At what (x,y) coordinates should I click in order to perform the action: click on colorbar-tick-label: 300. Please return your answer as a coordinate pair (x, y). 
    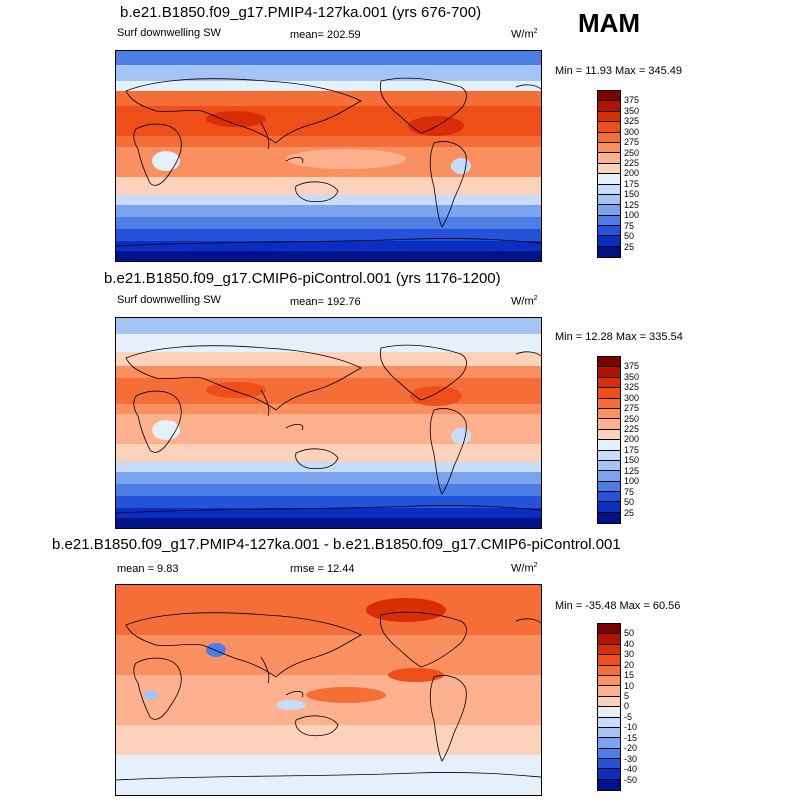
    Looking at the image, I should click on (632, 132).